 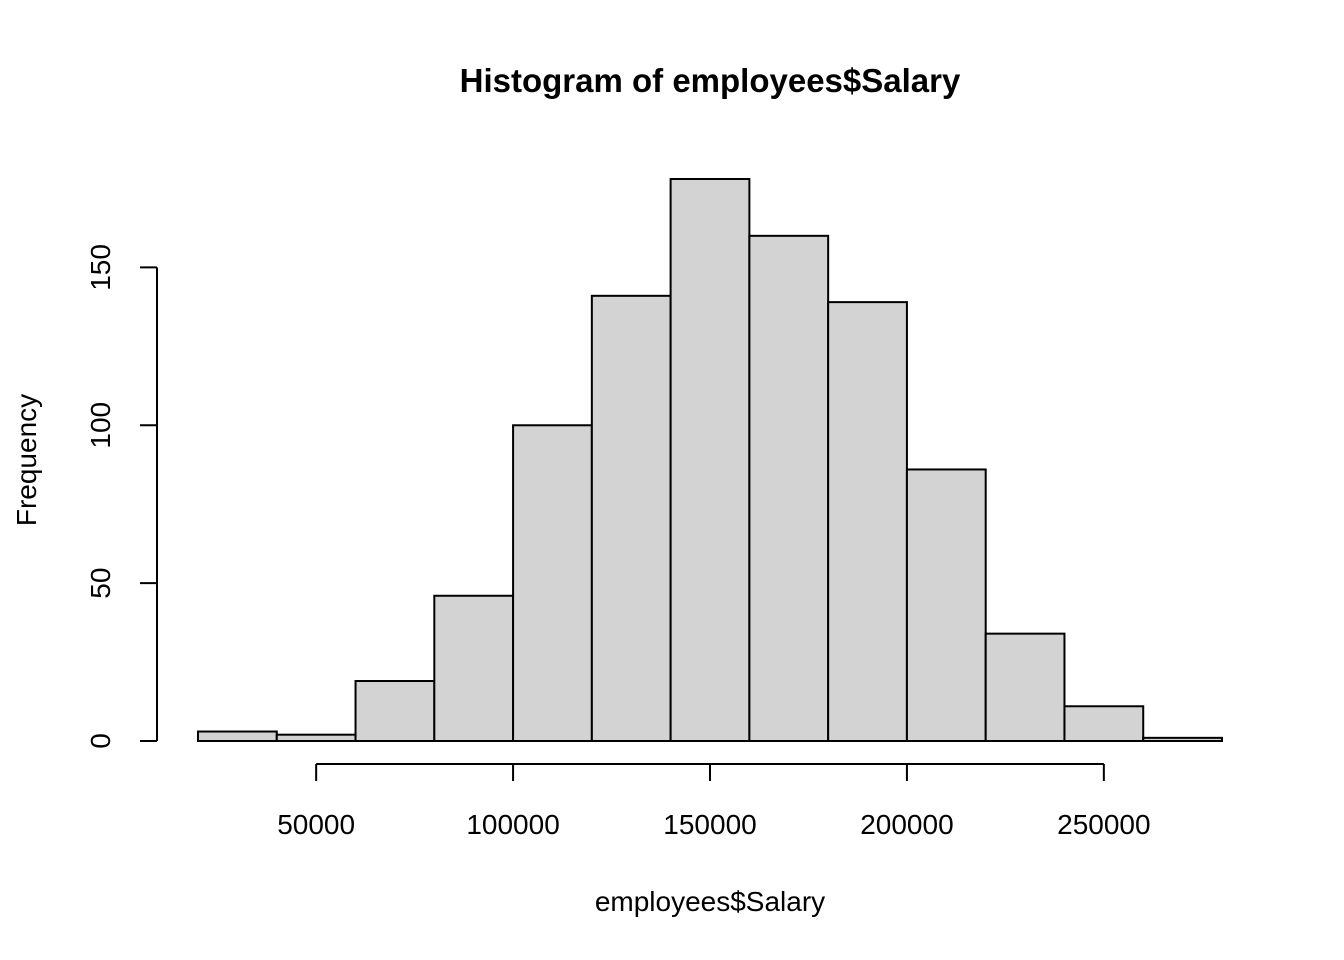 What do you see at coordinates (710, 80) in the screenshot?
I see `chart-title: Histogram of employees$Salary` at bounding box center [710, 80].